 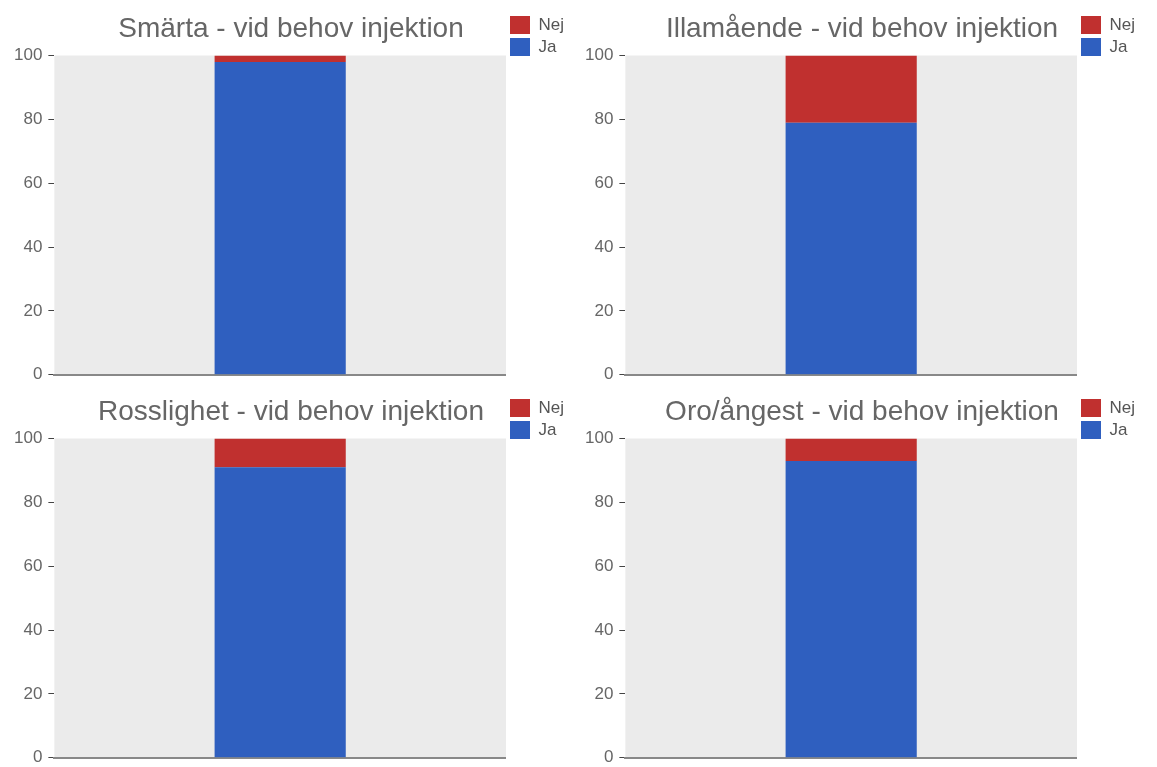 I want to click on chart-title: Smärta - vid behov injektion, so click(x=291, y=27).